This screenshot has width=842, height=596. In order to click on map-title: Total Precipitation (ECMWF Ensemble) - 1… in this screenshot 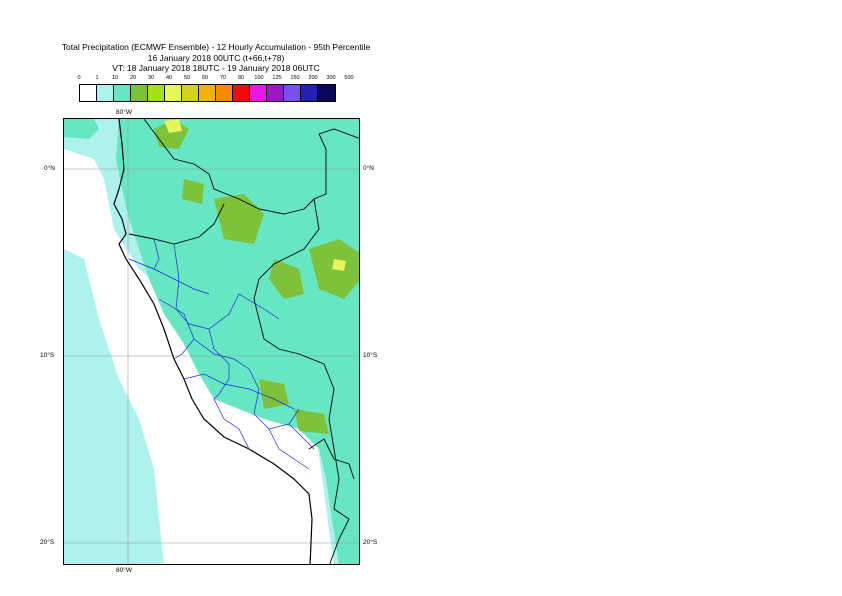, I will do `click(216, 58)`.